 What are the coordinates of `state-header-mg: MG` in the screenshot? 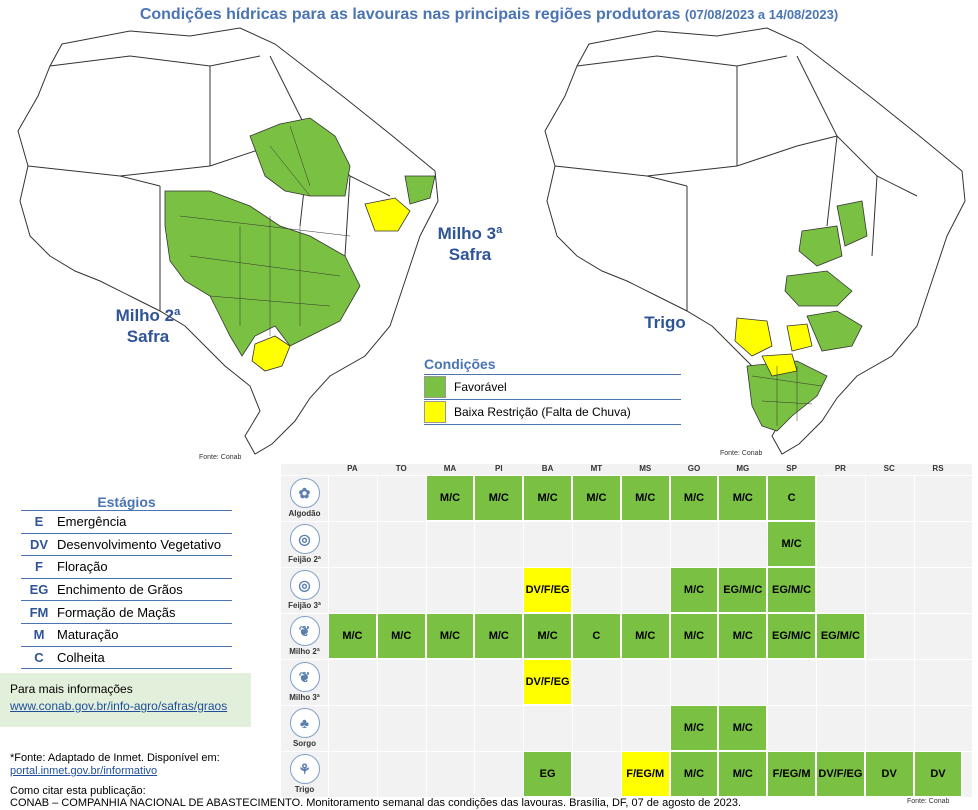 It's located at (743, 468).